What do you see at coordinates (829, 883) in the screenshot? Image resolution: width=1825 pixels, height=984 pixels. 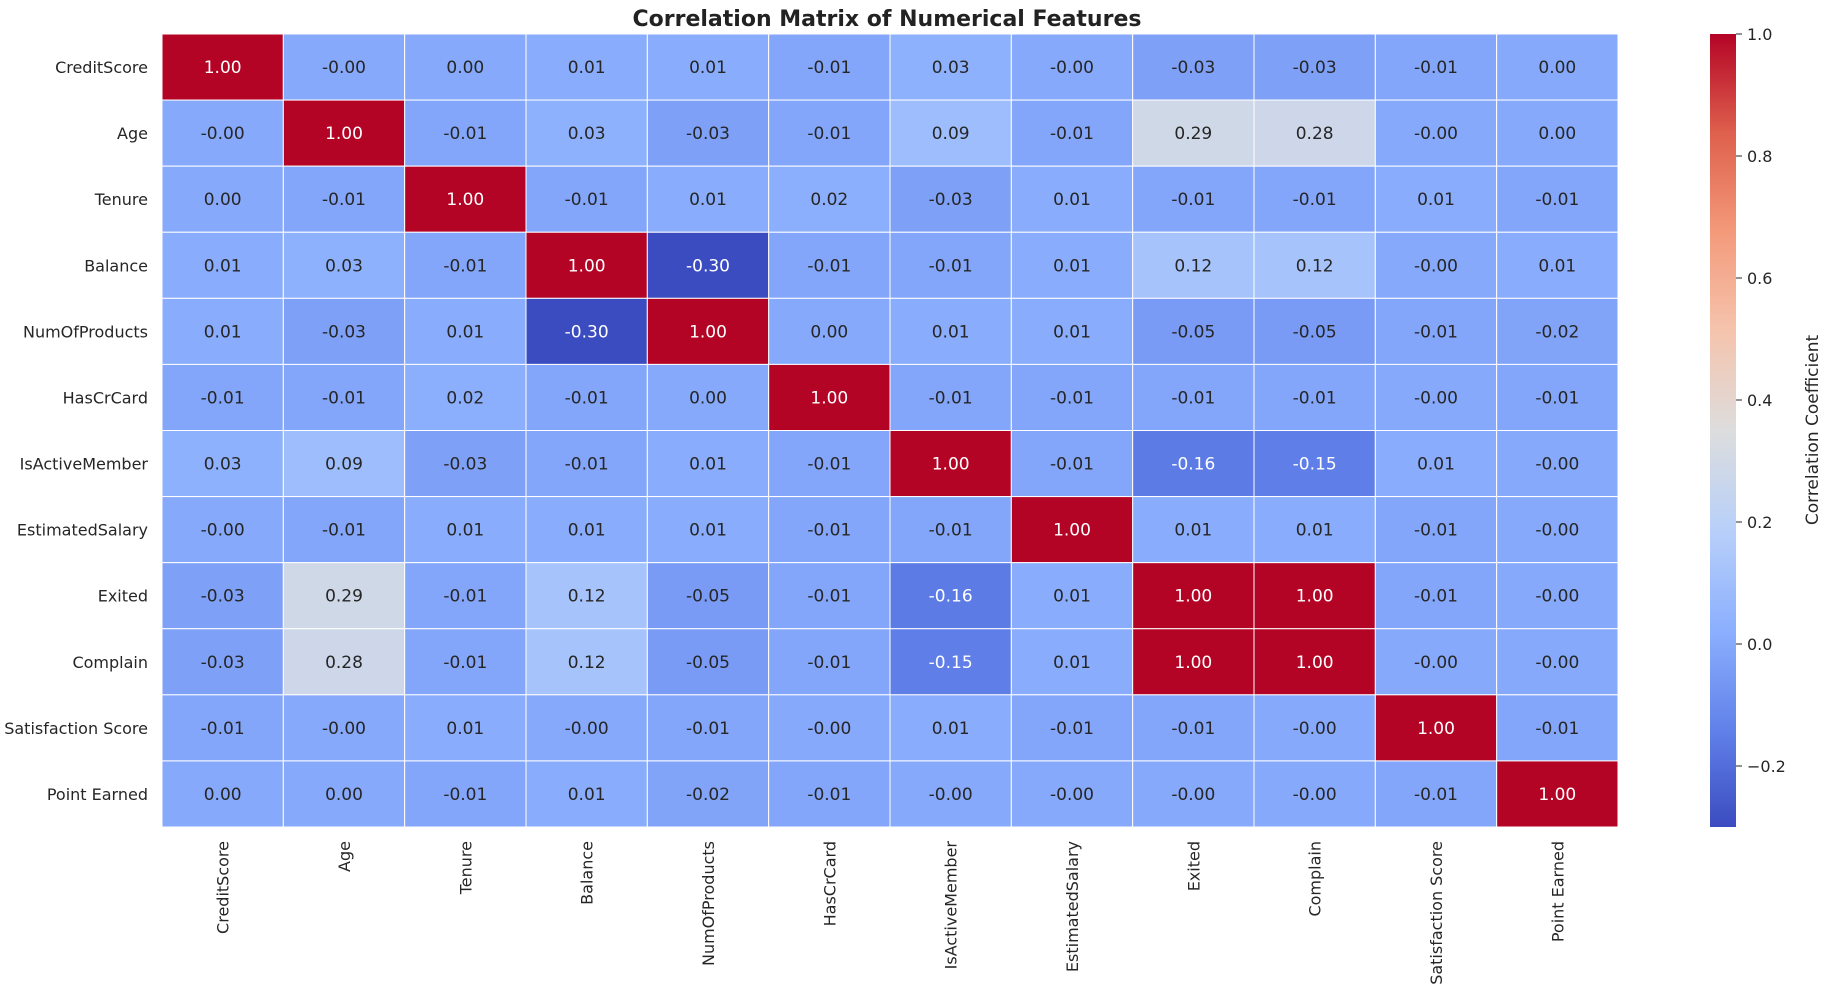 I see `column-tick-label: HasCrCard` at bounding box center [829, 883].